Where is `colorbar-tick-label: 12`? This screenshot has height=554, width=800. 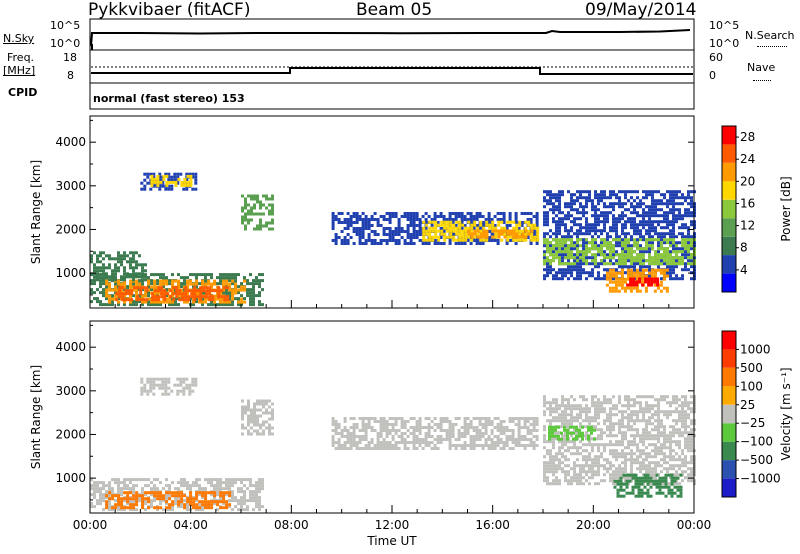 colorbar-tick-label: 12 is located at coordinates (747, 226).